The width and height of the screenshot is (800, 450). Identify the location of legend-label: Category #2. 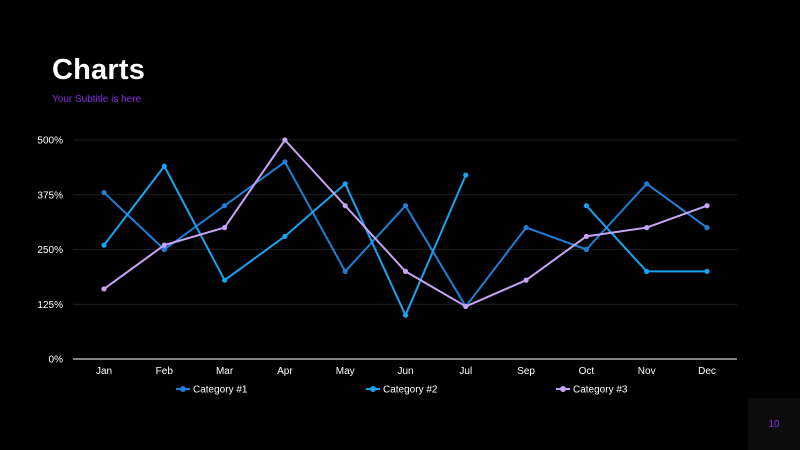
(410, 390).